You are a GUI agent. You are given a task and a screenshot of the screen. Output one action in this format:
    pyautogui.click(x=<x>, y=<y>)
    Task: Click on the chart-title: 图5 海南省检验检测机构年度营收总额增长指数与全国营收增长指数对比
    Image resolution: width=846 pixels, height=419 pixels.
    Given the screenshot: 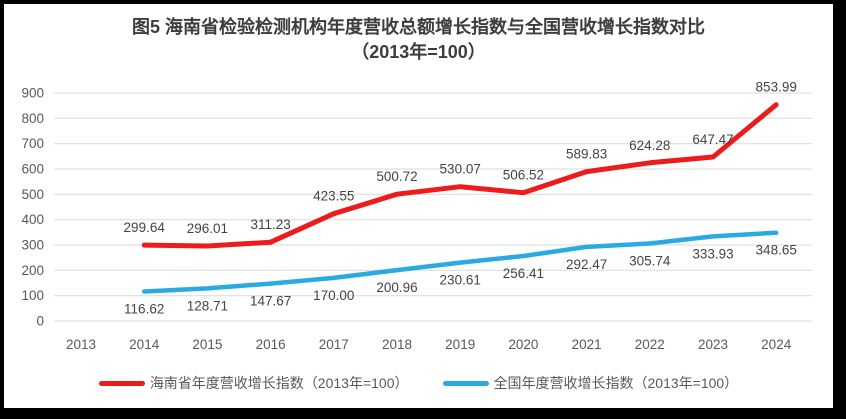 What is the action you would take?
    pyautogui.click(x=418, y=27)
    